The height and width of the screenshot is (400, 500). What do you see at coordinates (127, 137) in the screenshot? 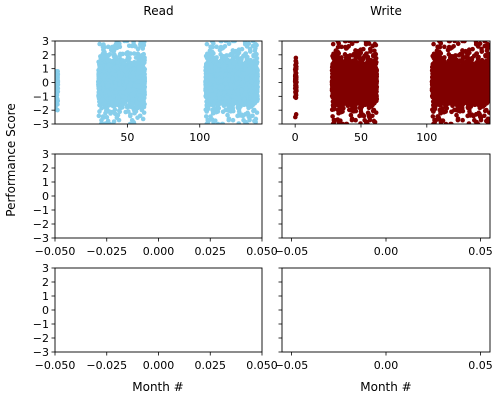
I see `x-tick-label: 50` at bounding box center [127, 137].